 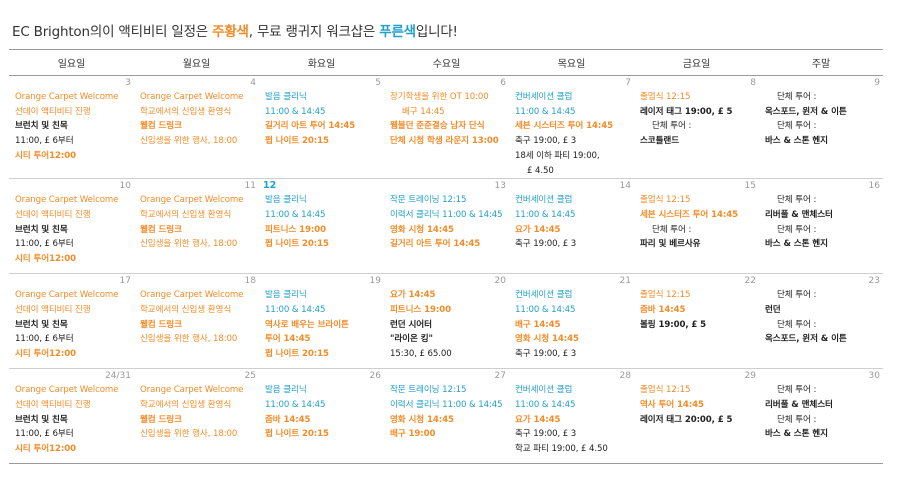 What do you see at coordinates (321, 416) in the screenshot?
I see `calendar-day-cell: 26 발음 클리닉 11:00 & 14:45 줌바 14:45 펍 나이트 20:15` at bounding box center [321, 416].